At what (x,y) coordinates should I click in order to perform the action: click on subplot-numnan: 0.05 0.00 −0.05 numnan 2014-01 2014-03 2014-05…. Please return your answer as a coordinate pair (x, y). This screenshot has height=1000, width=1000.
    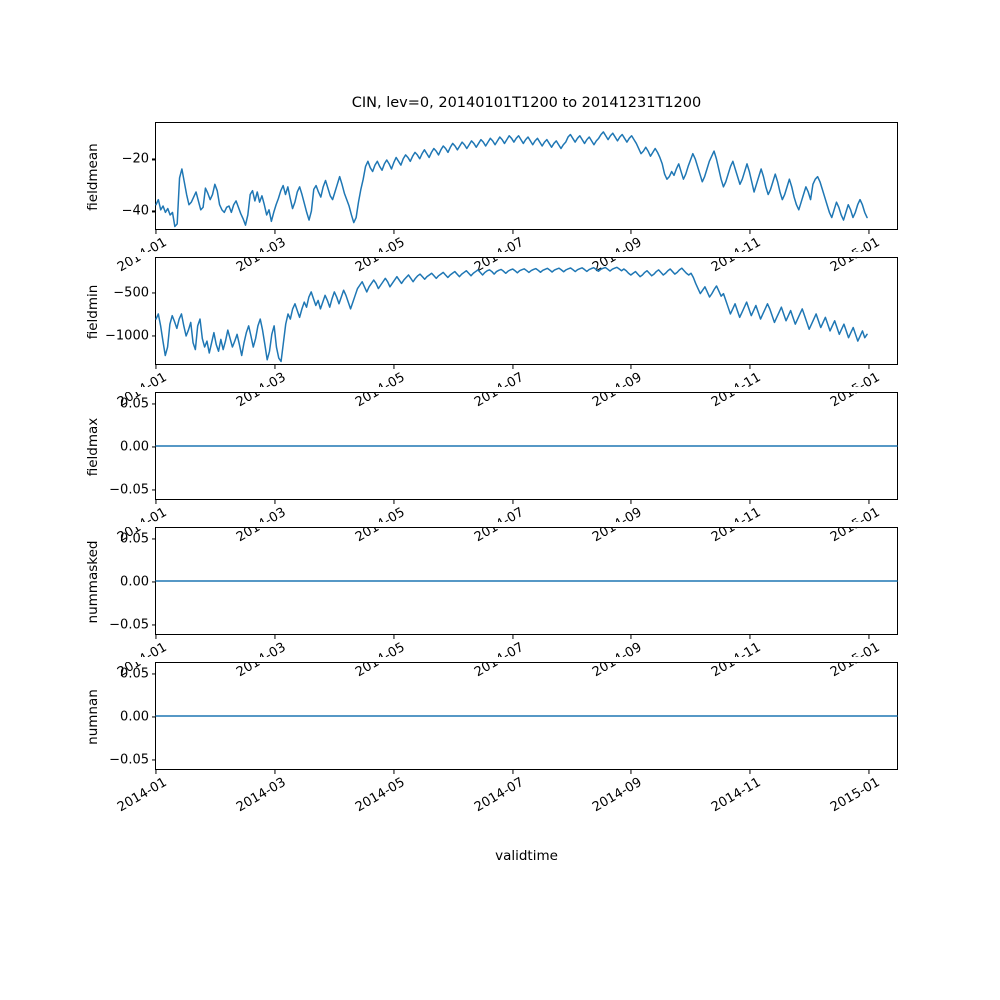
    Looking at the image, I should click on (491, 738).